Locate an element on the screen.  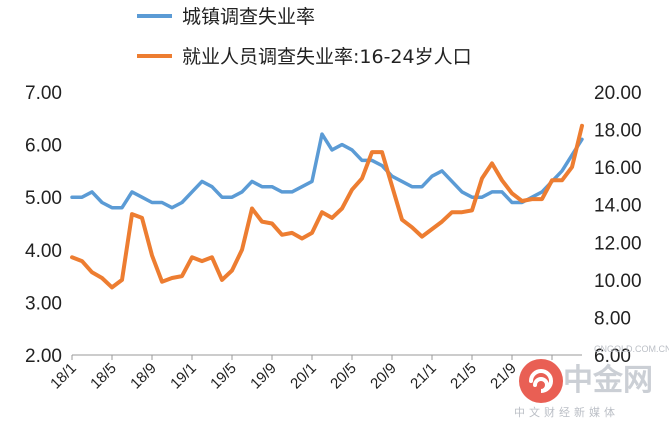
watermark: 中金网 CNGOLD.COM.CN 中文财经新媒体 is located at coordinates (591, 381).